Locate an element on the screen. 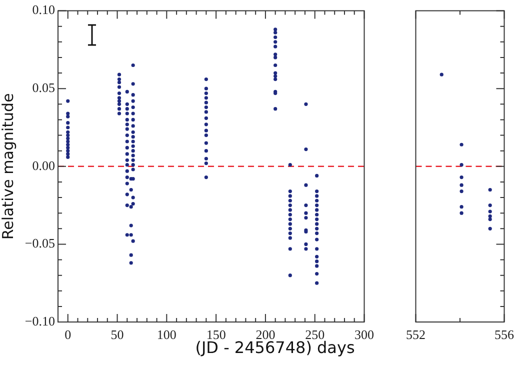  y-tick-label: −0.05 is located at coordinates (39, 243).